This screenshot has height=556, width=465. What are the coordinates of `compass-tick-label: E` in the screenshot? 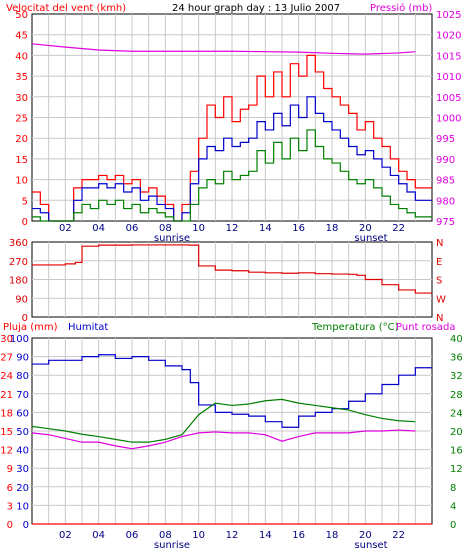 It's located at (439, 262).